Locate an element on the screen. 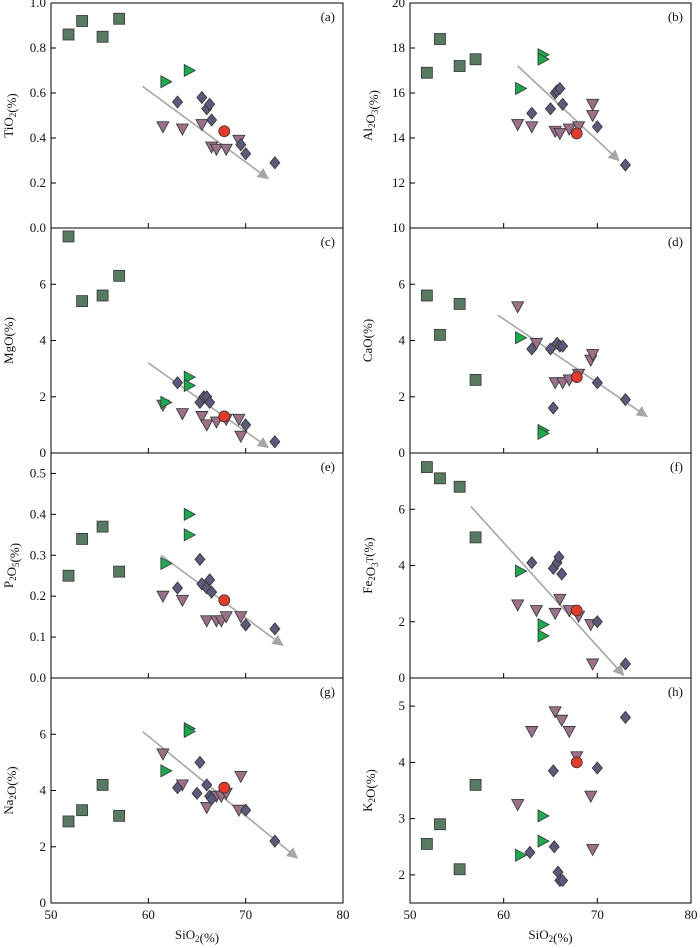  y-tick-label: 0.1 is located at coordinates (38, 636).